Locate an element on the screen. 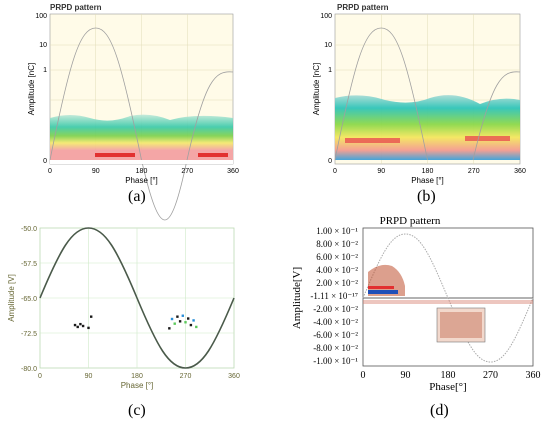 The width and height of the screenshot is (550, 431). caption-c: (c) is located at coordinates (137, 410).